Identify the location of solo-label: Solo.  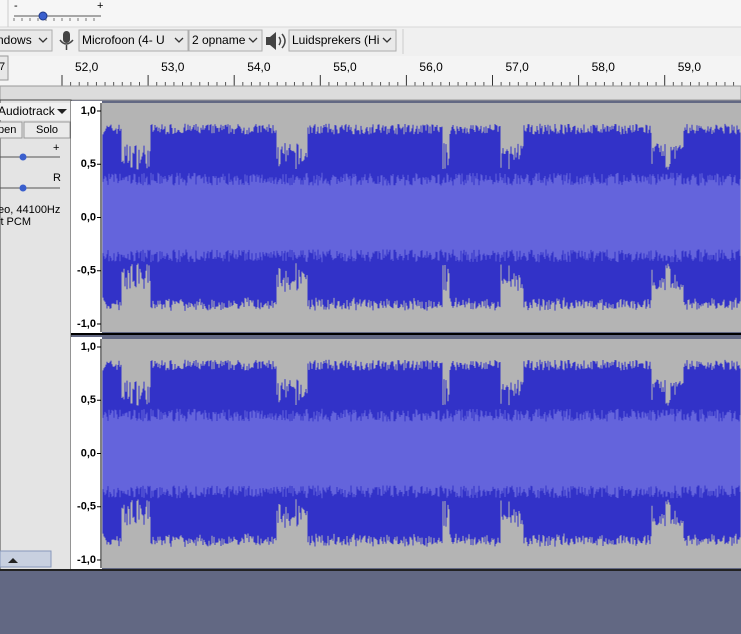
(47, 130).